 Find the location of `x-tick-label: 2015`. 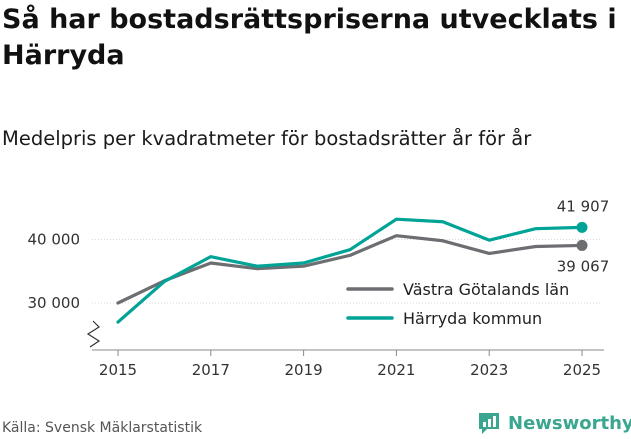

x-tick-label: 2015 is located at coordinates (118, 370).